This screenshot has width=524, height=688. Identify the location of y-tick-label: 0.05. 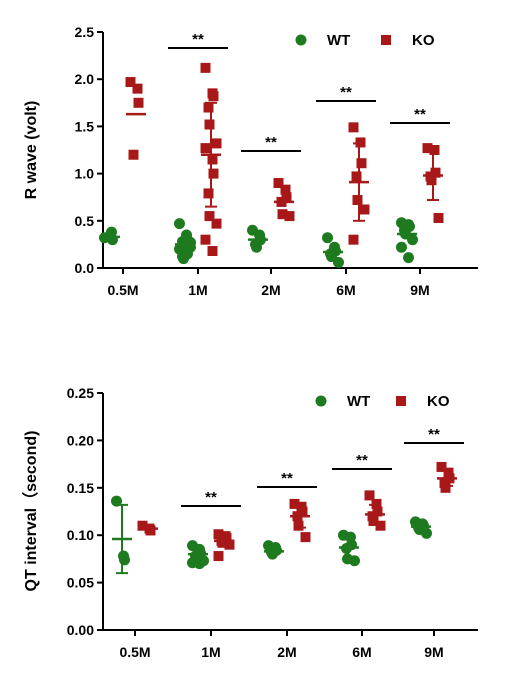
(80, 583).